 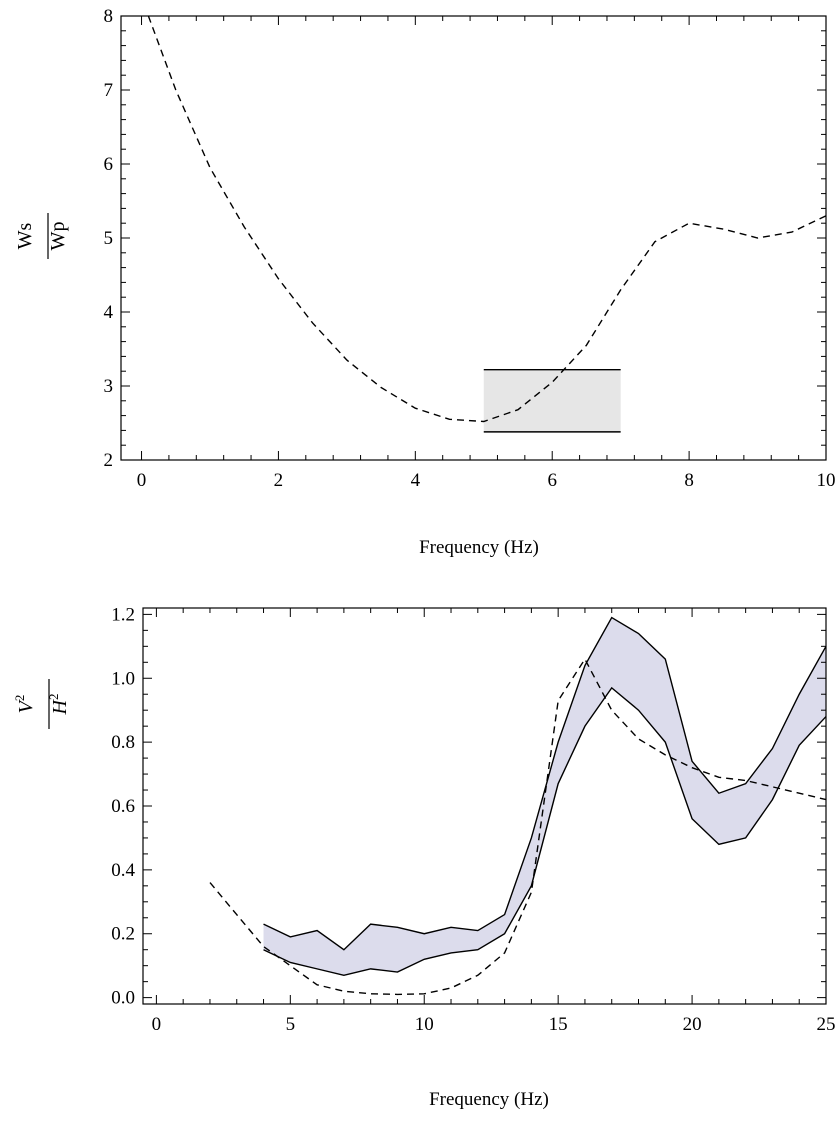 What do you see at coordinates (123, 742) in the screenshot?
I see `y-tick-label: 0.8` at bounding box center [123, 742].